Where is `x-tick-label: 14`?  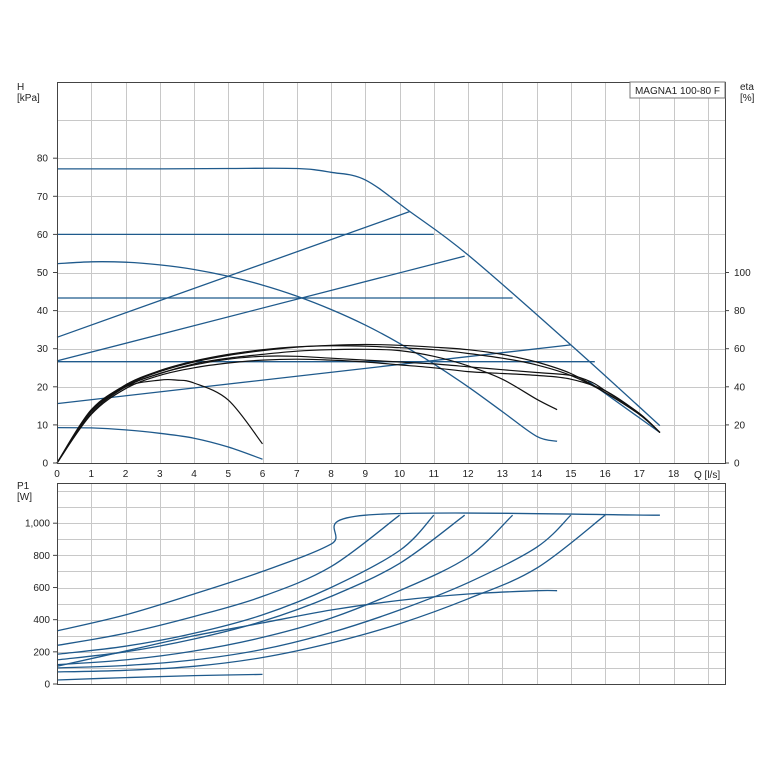
x-tick-label: 14 is located at coordinates (537, 474).